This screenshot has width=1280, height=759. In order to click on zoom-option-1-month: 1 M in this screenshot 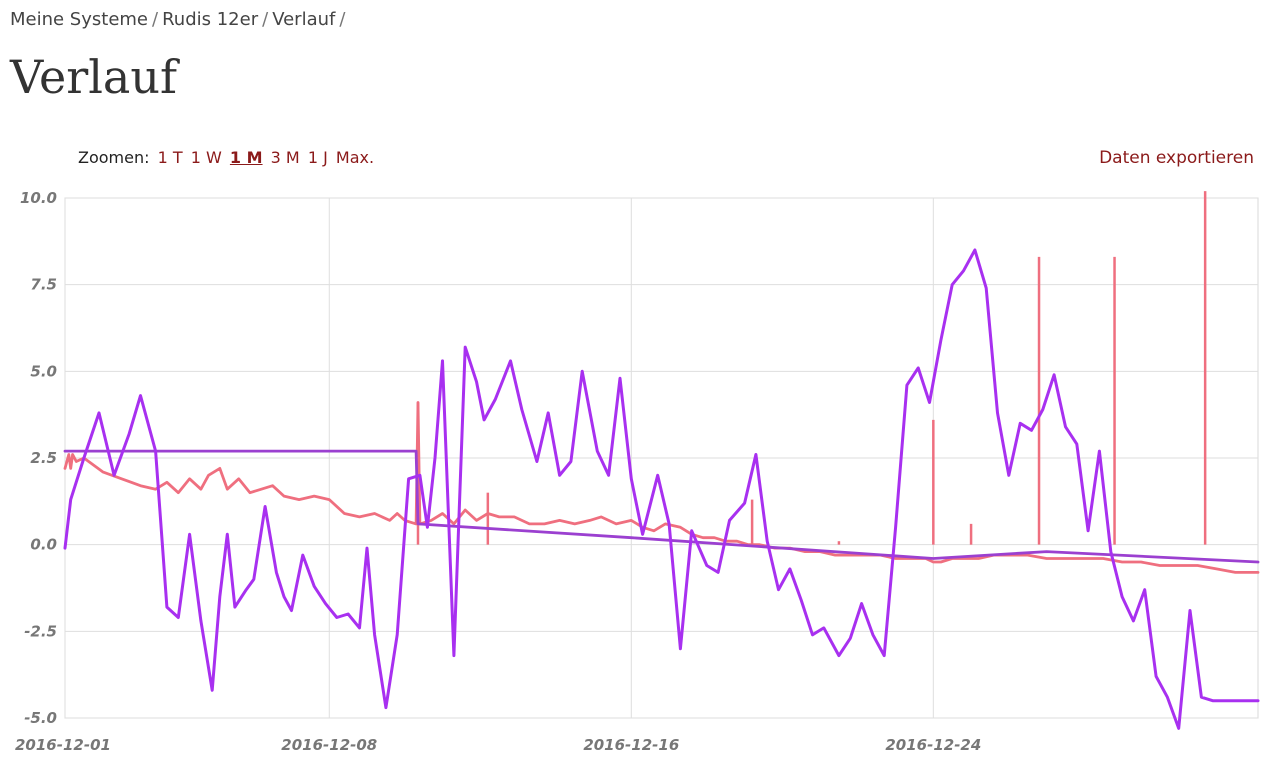, I will do `click(246, 157)`.